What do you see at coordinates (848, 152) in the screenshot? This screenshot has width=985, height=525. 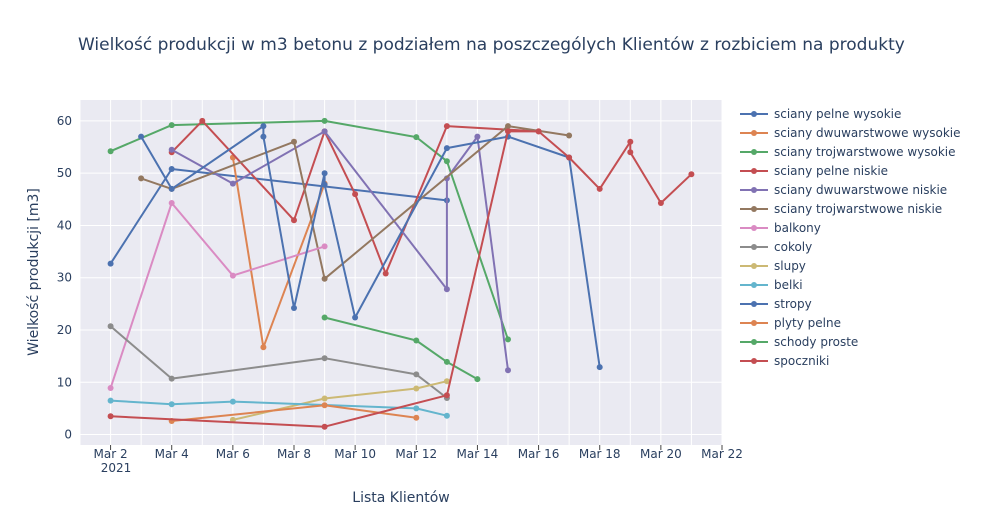 I see `legend-item: sciany trojwarstwowe wysokie` at bounding box center [848, 152].